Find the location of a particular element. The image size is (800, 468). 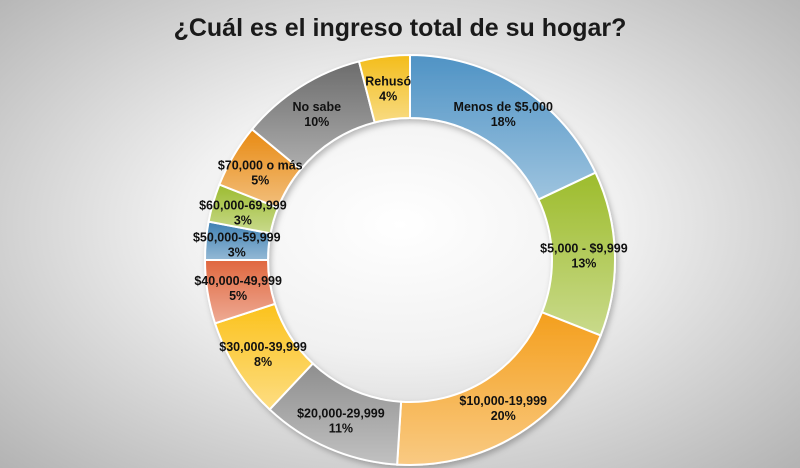

data-label: $70,000 o más 5% is located at coordinates (260, 172).